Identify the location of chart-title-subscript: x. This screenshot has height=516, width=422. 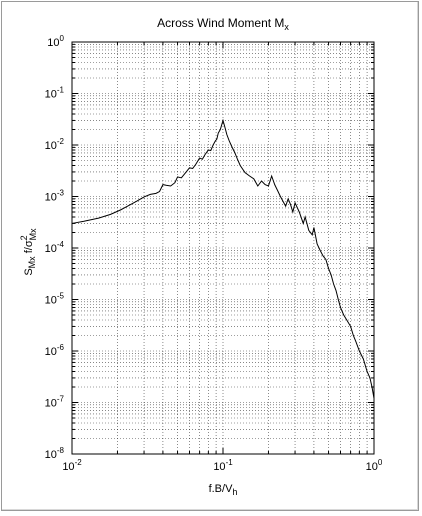
(286, 27).